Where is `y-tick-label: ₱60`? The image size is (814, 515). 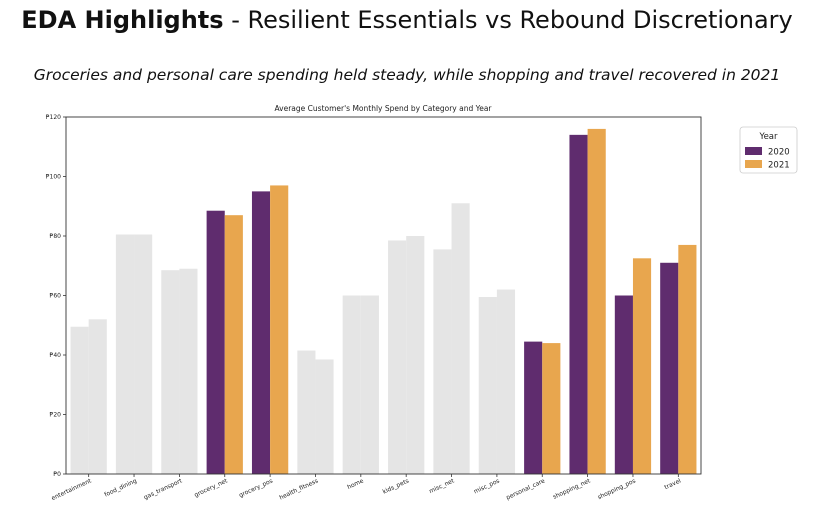
y-tick-label: ₱60 is located at coordinates (56, 296).